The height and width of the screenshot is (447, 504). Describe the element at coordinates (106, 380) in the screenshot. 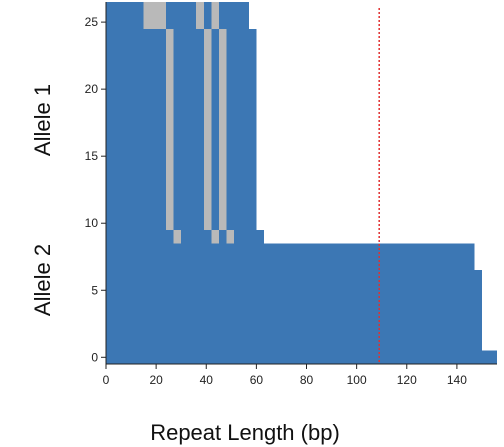

I see `x-tick-label-0: 0` at that location.